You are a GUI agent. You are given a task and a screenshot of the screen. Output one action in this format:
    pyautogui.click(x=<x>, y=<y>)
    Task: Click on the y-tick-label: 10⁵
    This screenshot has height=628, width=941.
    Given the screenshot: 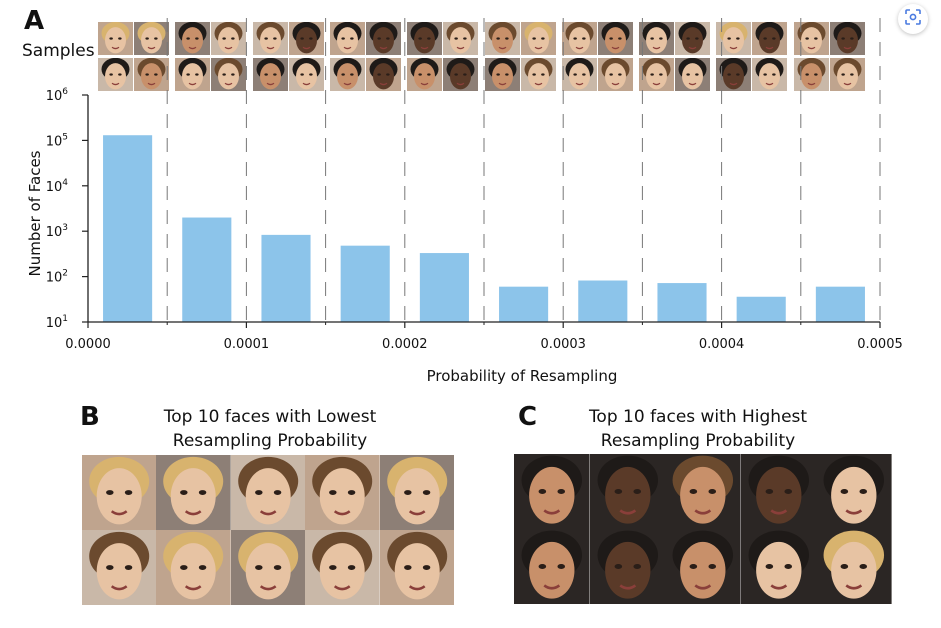 What is the action you would take?
    pyautogui.click(x=57, y=140)
    